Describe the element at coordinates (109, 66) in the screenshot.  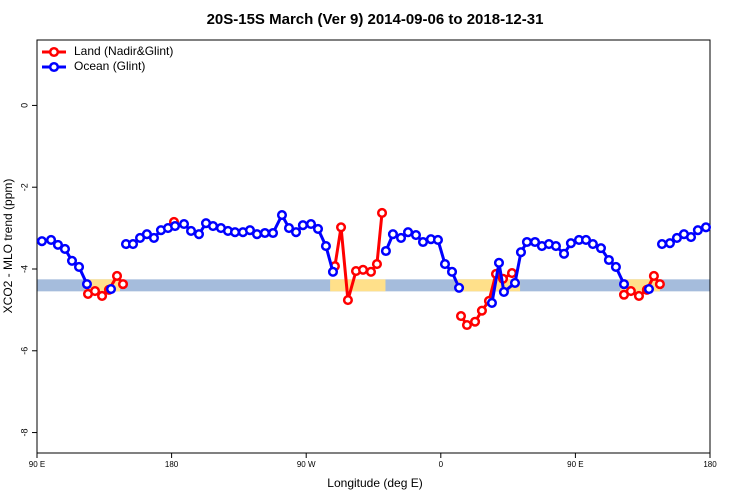
I see `legend-label: Ocean (Glint)` at that location.